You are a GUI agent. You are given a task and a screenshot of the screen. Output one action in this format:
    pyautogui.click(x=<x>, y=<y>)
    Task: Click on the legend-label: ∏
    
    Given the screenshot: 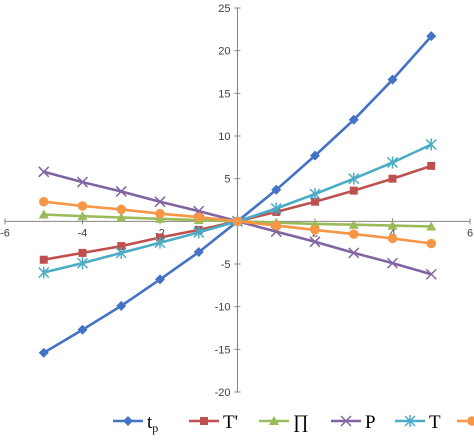 What is the action you would take?
    pyautogui.click(x=301, y=422)
    